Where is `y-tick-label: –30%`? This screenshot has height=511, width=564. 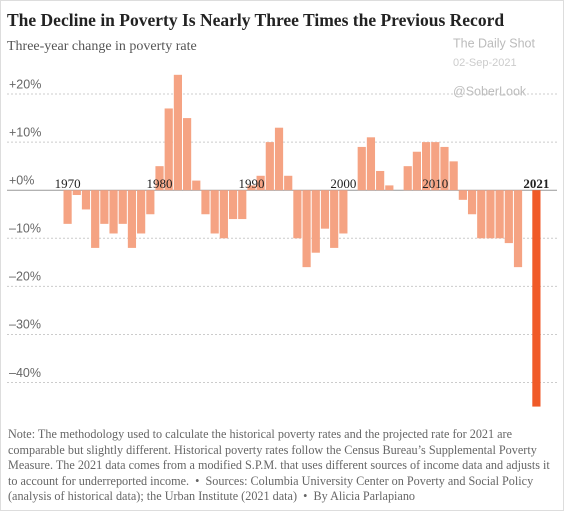 y-tick-label: –30% is located at coordinates (25, 325).